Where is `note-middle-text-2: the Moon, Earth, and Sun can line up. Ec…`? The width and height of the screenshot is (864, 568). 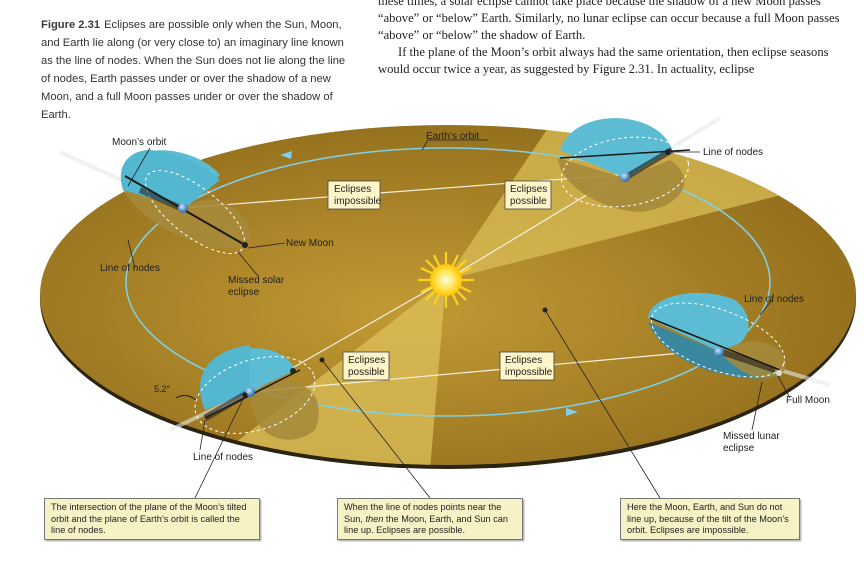
note-middle-text-2: the Moon, Earth, and Sun can line up. Ec… is located at coordinates (426, 524).